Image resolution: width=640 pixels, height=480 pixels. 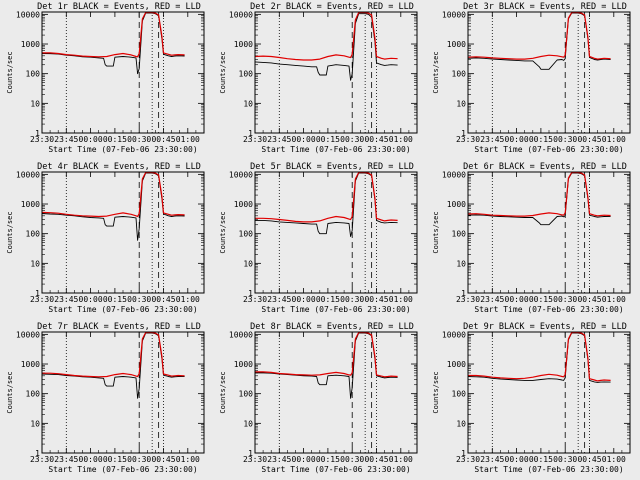 What do you see at coordinates (332, 7) in the screenshot?
I see `chart-title: Det 2r BLACK = Events, RED = LLD` at bounding box center [332, 7].